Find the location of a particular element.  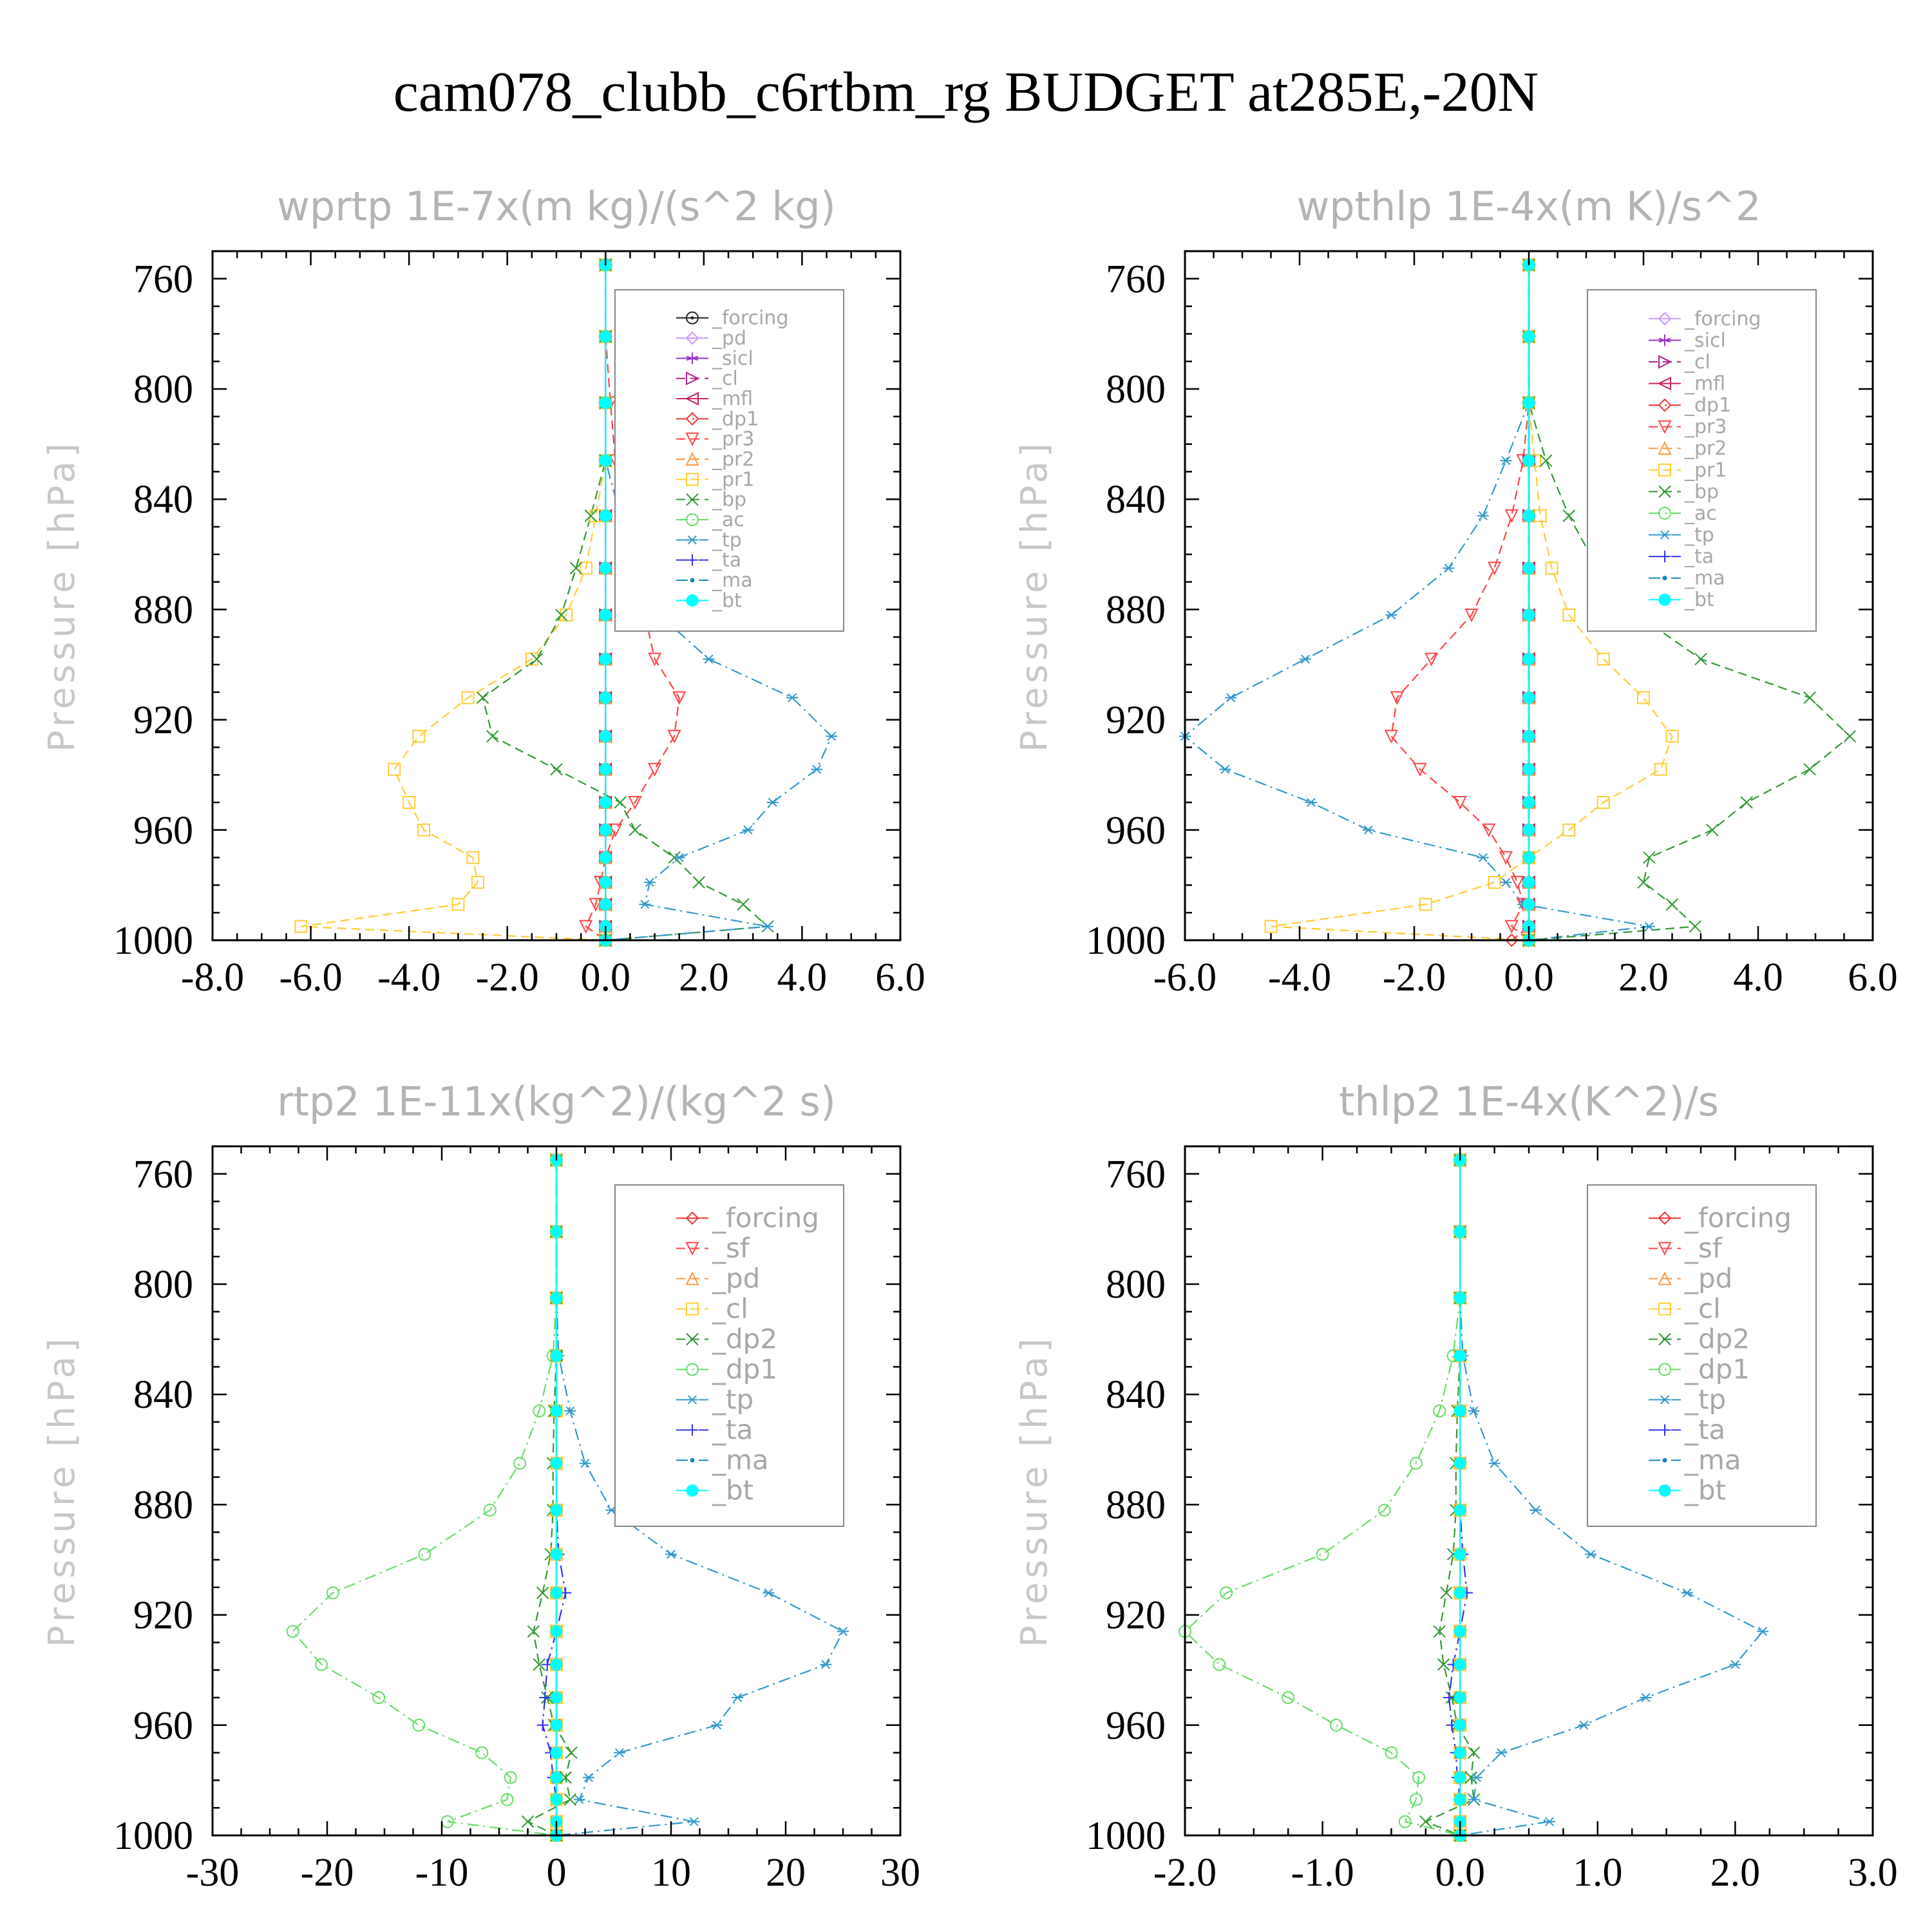

series-line-ta is located at coordinates (1458, 1498).